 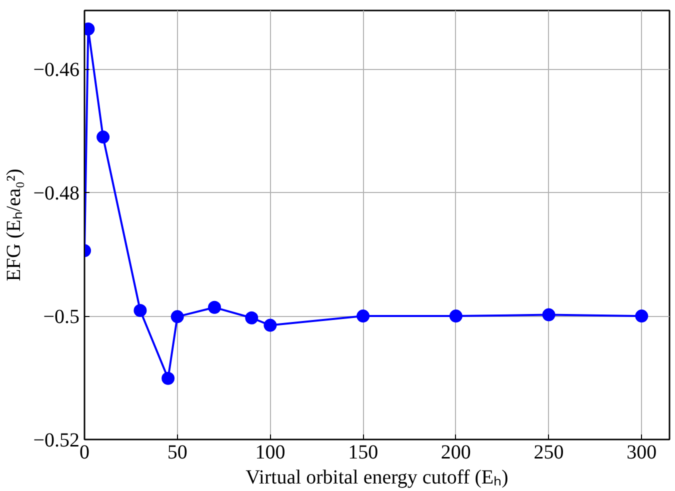 I want to click on x-tick-label: 0, so click(x=85, y=453).